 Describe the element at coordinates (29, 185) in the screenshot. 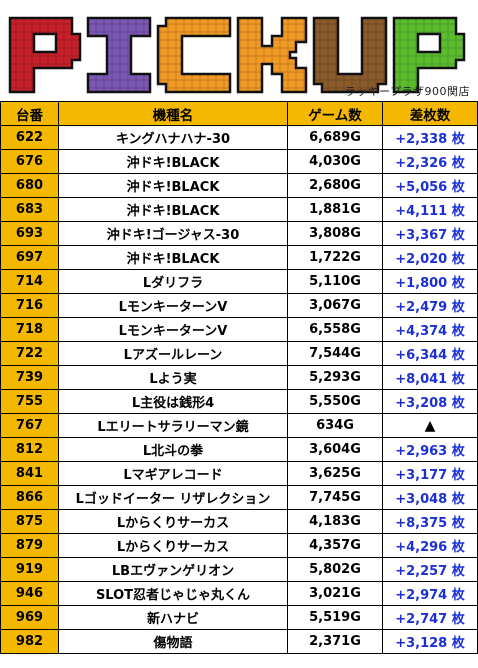

I see `machine-no-cell: 680` at that location.